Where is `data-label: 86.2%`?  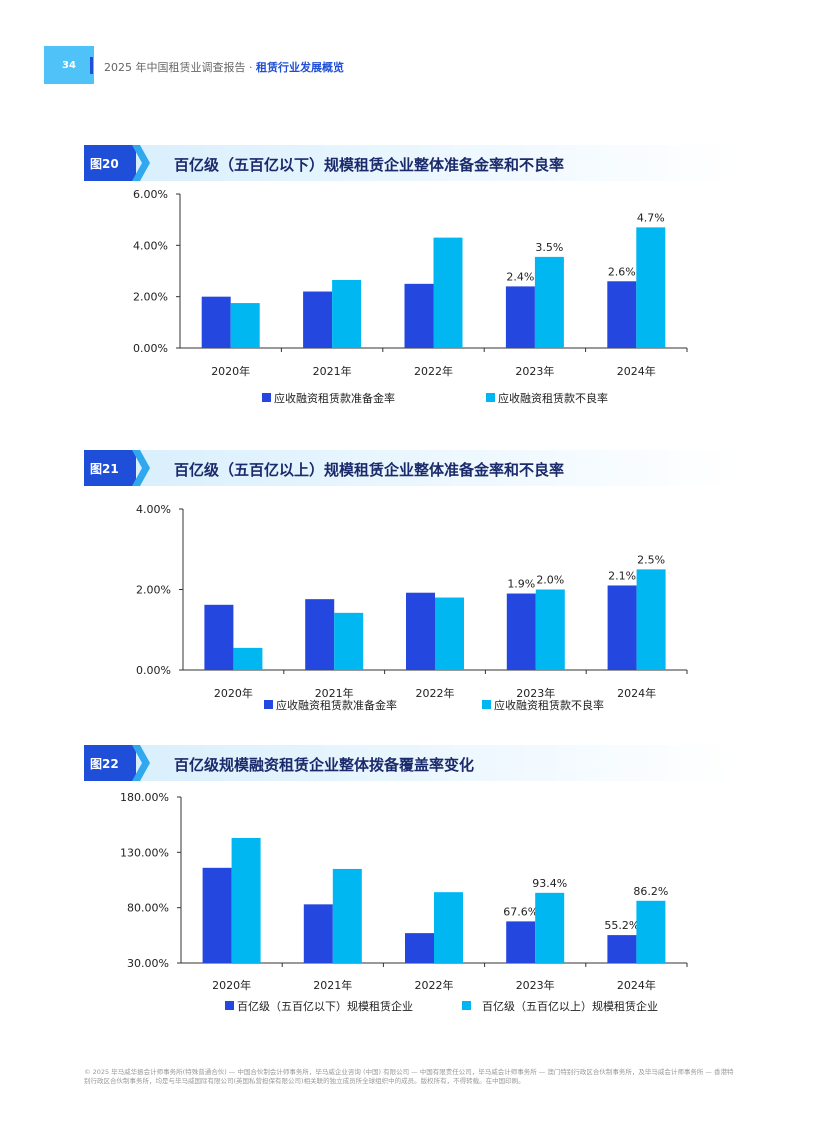 data-label: 86.2% is located at coordinates (650, 891).